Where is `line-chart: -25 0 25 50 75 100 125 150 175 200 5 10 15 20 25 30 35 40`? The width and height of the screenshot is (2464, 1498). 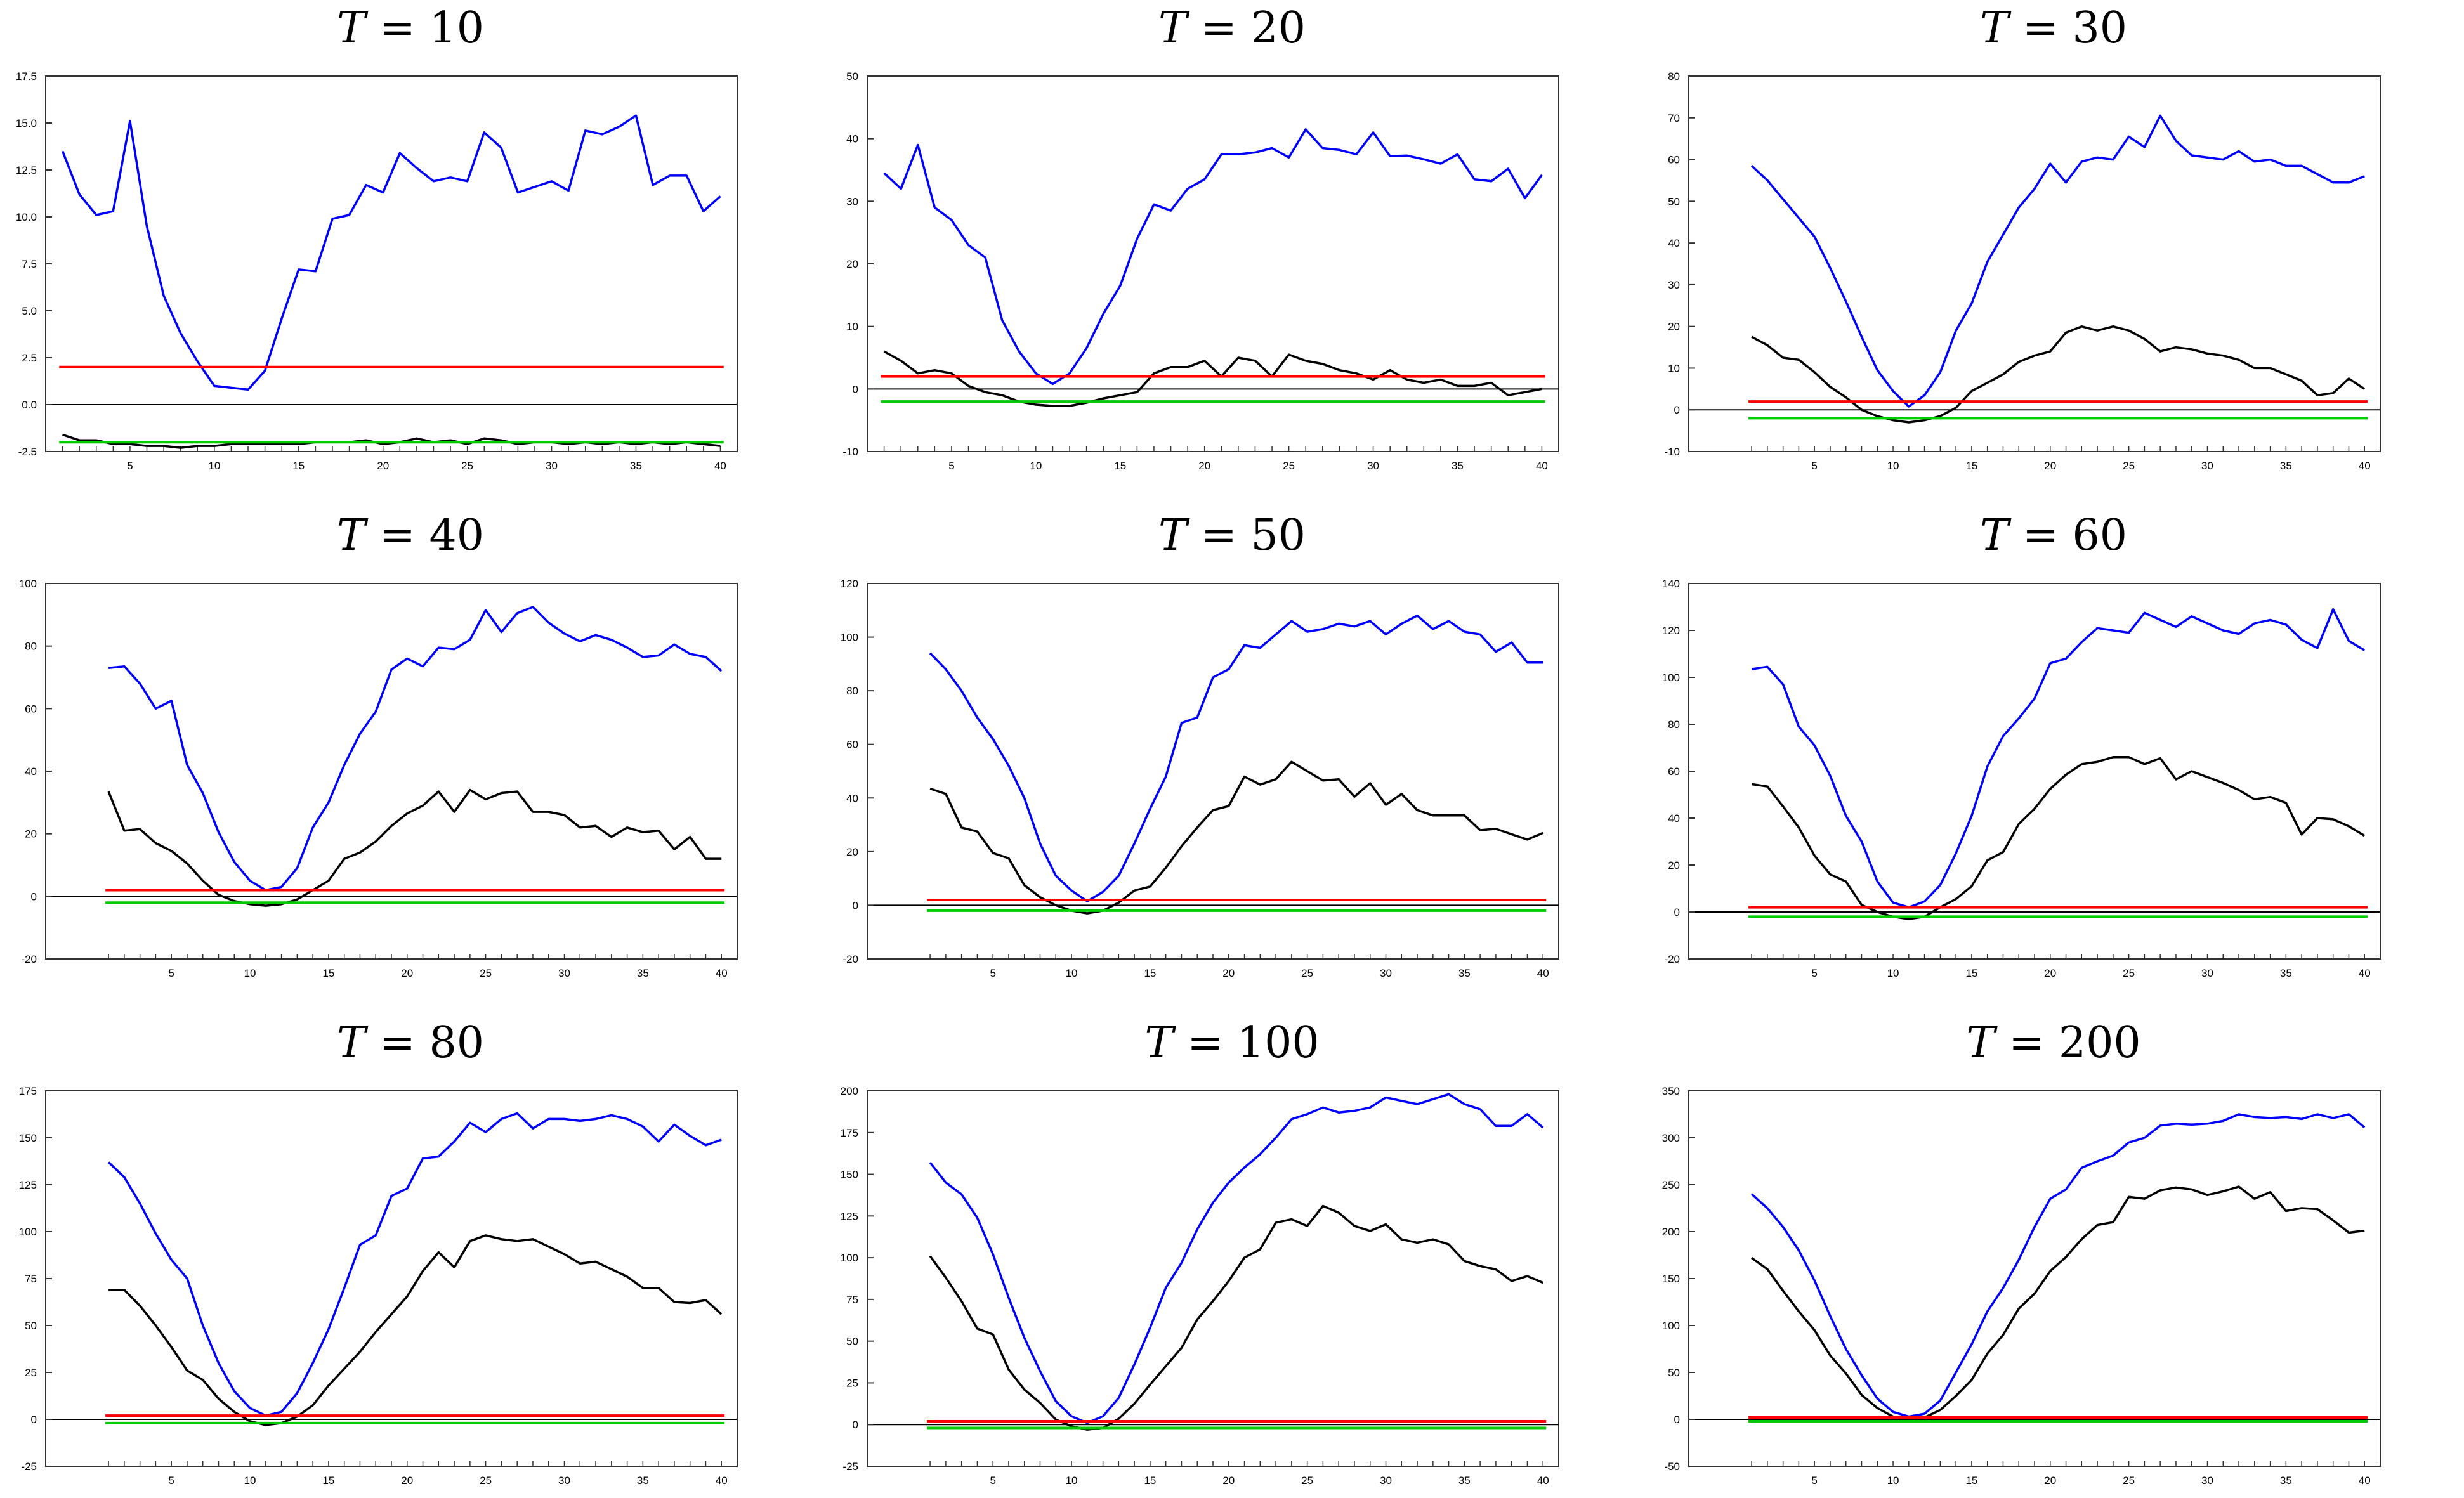
line-chart: -25 0 25 50 75 100 125 150 175 200 5 10 15 20 25 30 35 40 is located at coordinates (1200, 1286).